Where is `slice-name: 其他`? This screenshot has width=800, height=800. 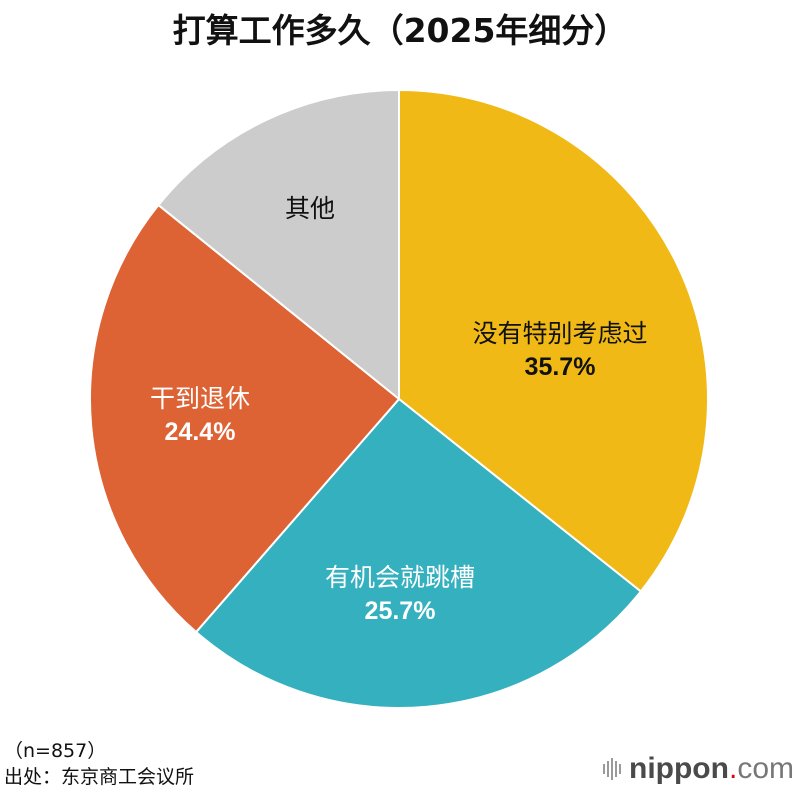
slice-name: 其他 is located at coordinates (309, 208).